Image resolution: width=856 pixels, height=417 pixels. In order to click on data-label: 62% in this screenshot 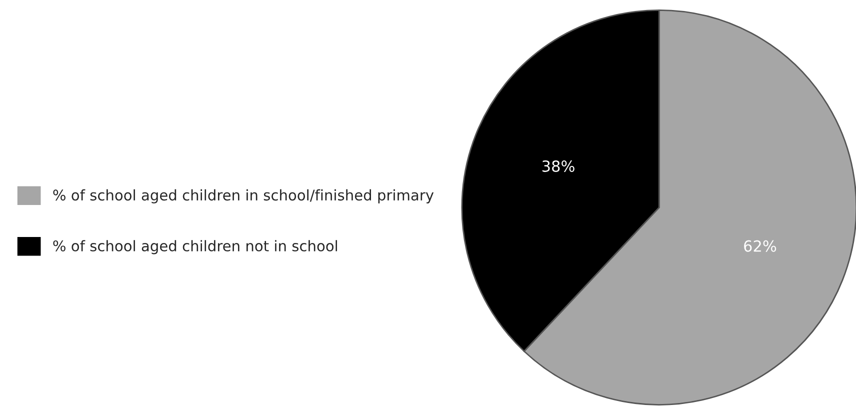, I will do `click(760, 246)`.